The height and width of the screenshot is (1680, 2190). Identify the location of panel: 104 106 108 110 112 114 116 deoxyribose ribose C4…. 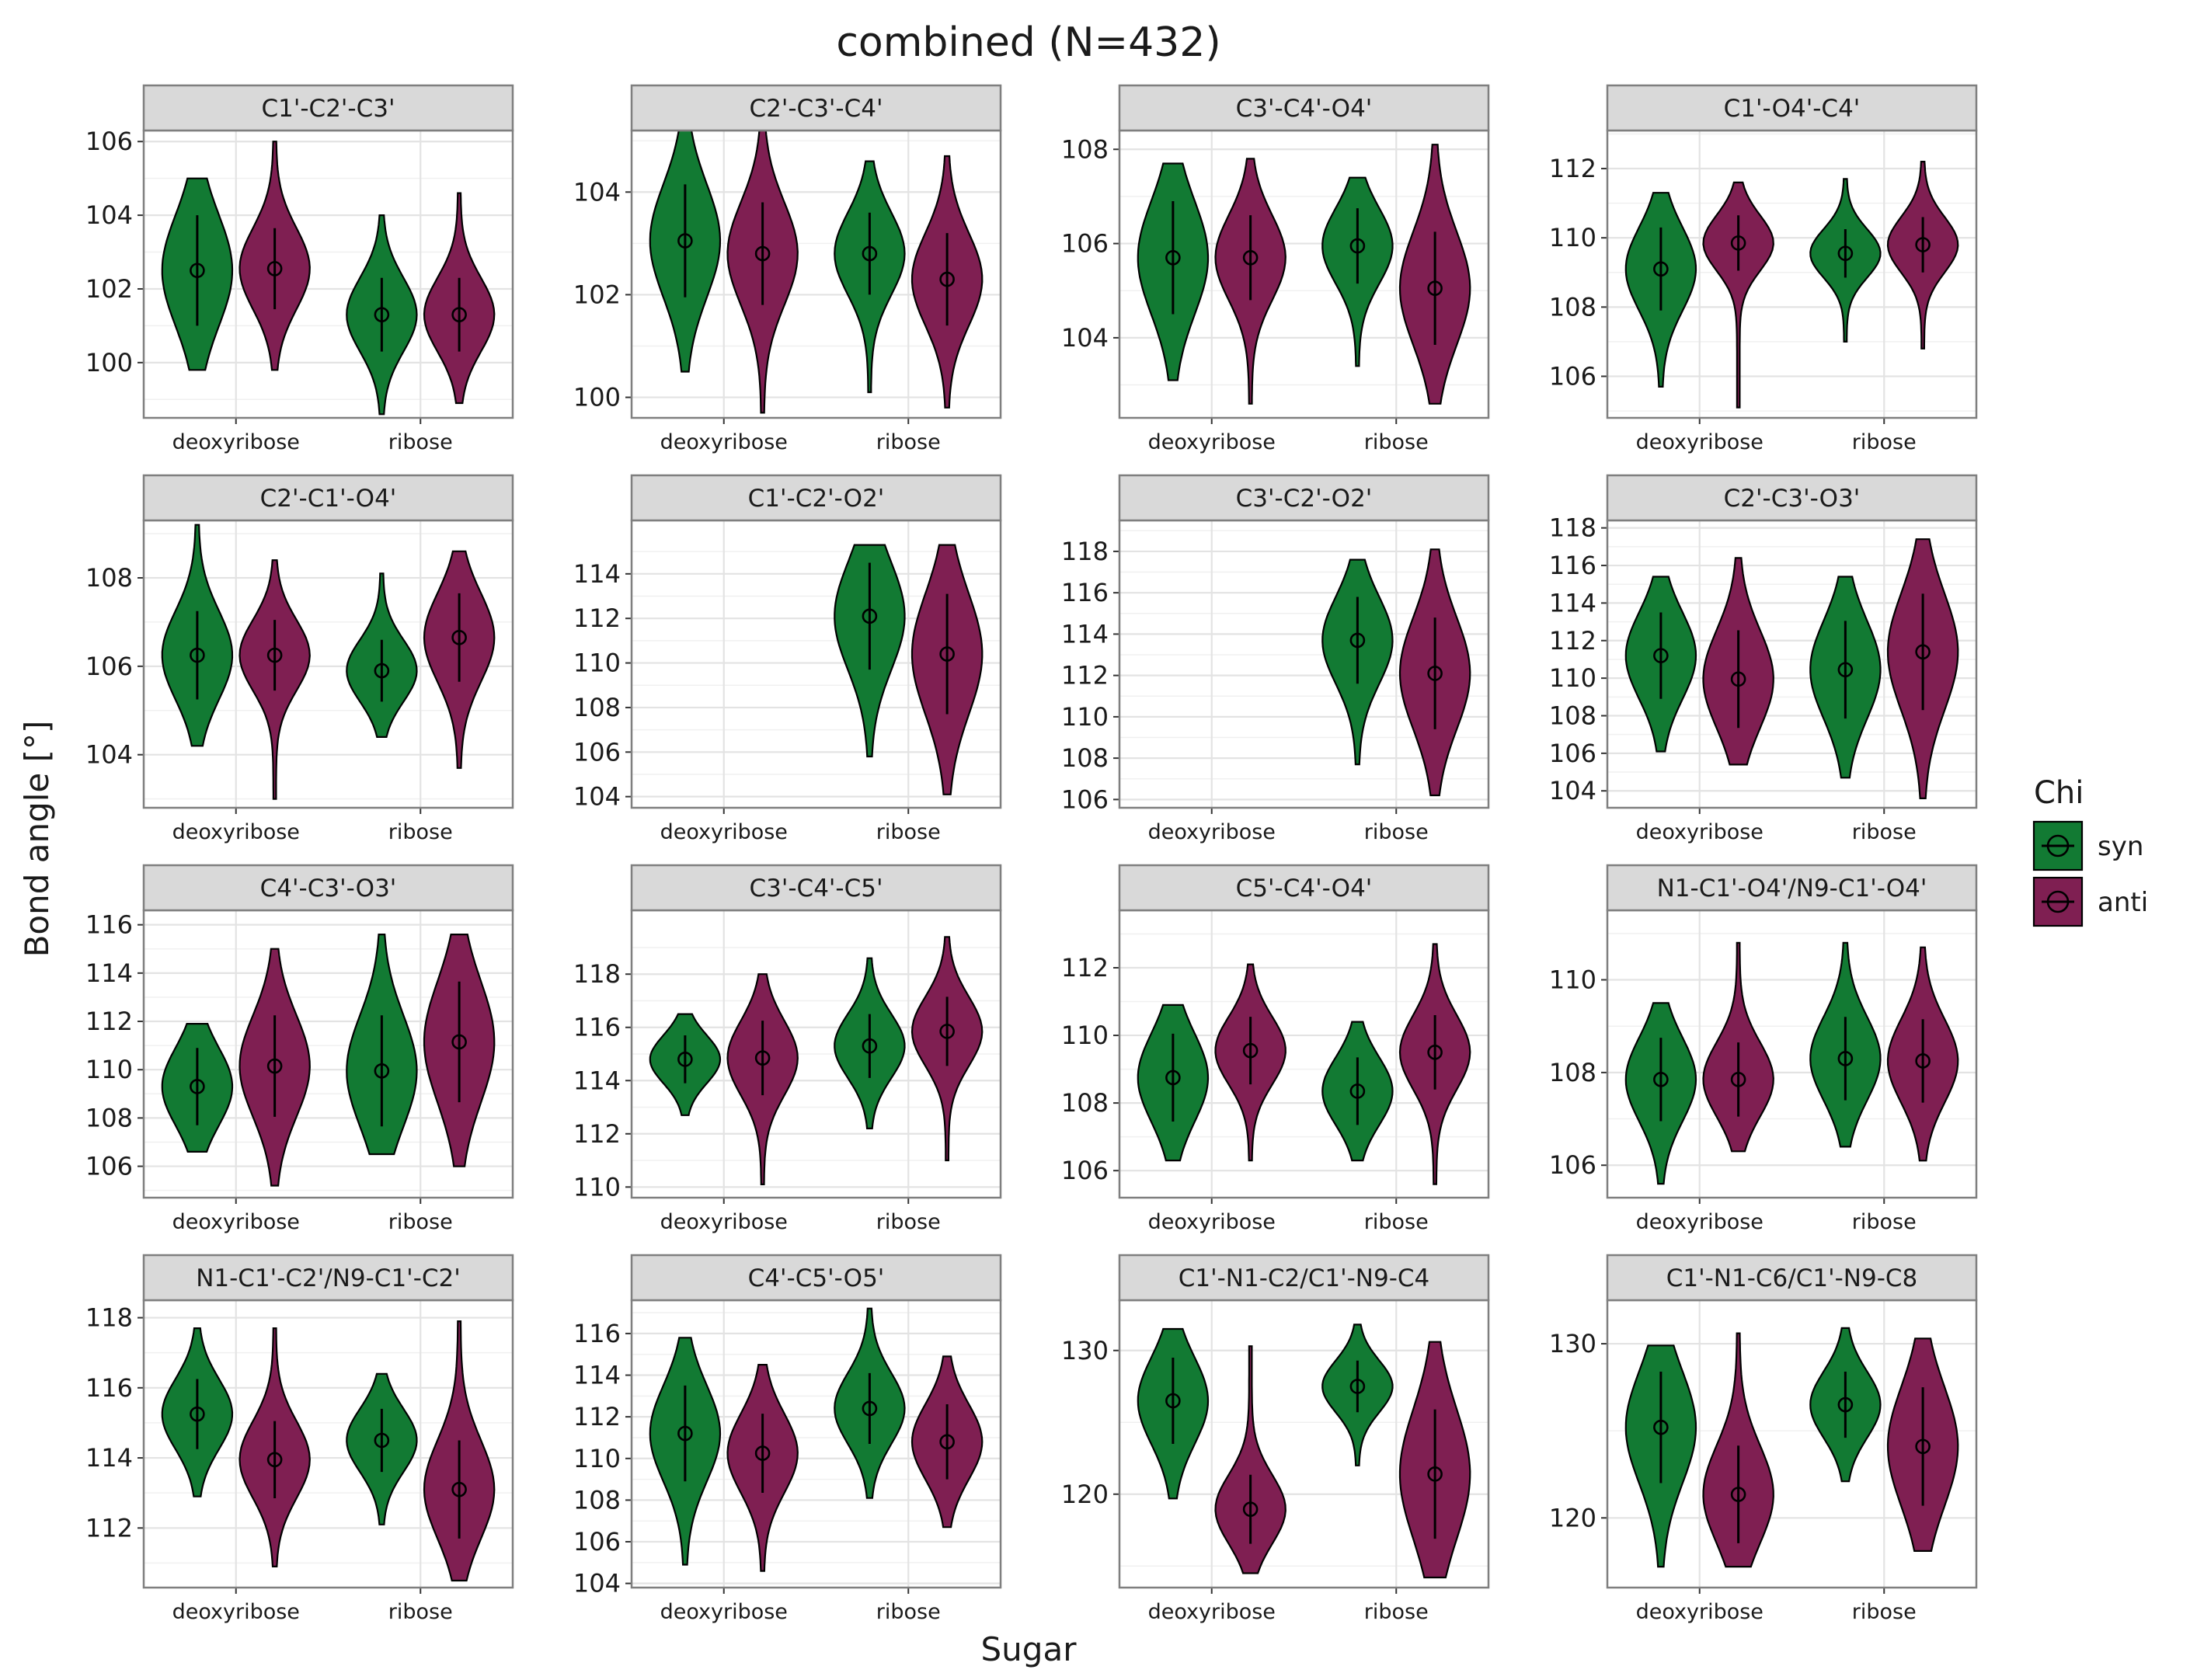
(787, 1439).